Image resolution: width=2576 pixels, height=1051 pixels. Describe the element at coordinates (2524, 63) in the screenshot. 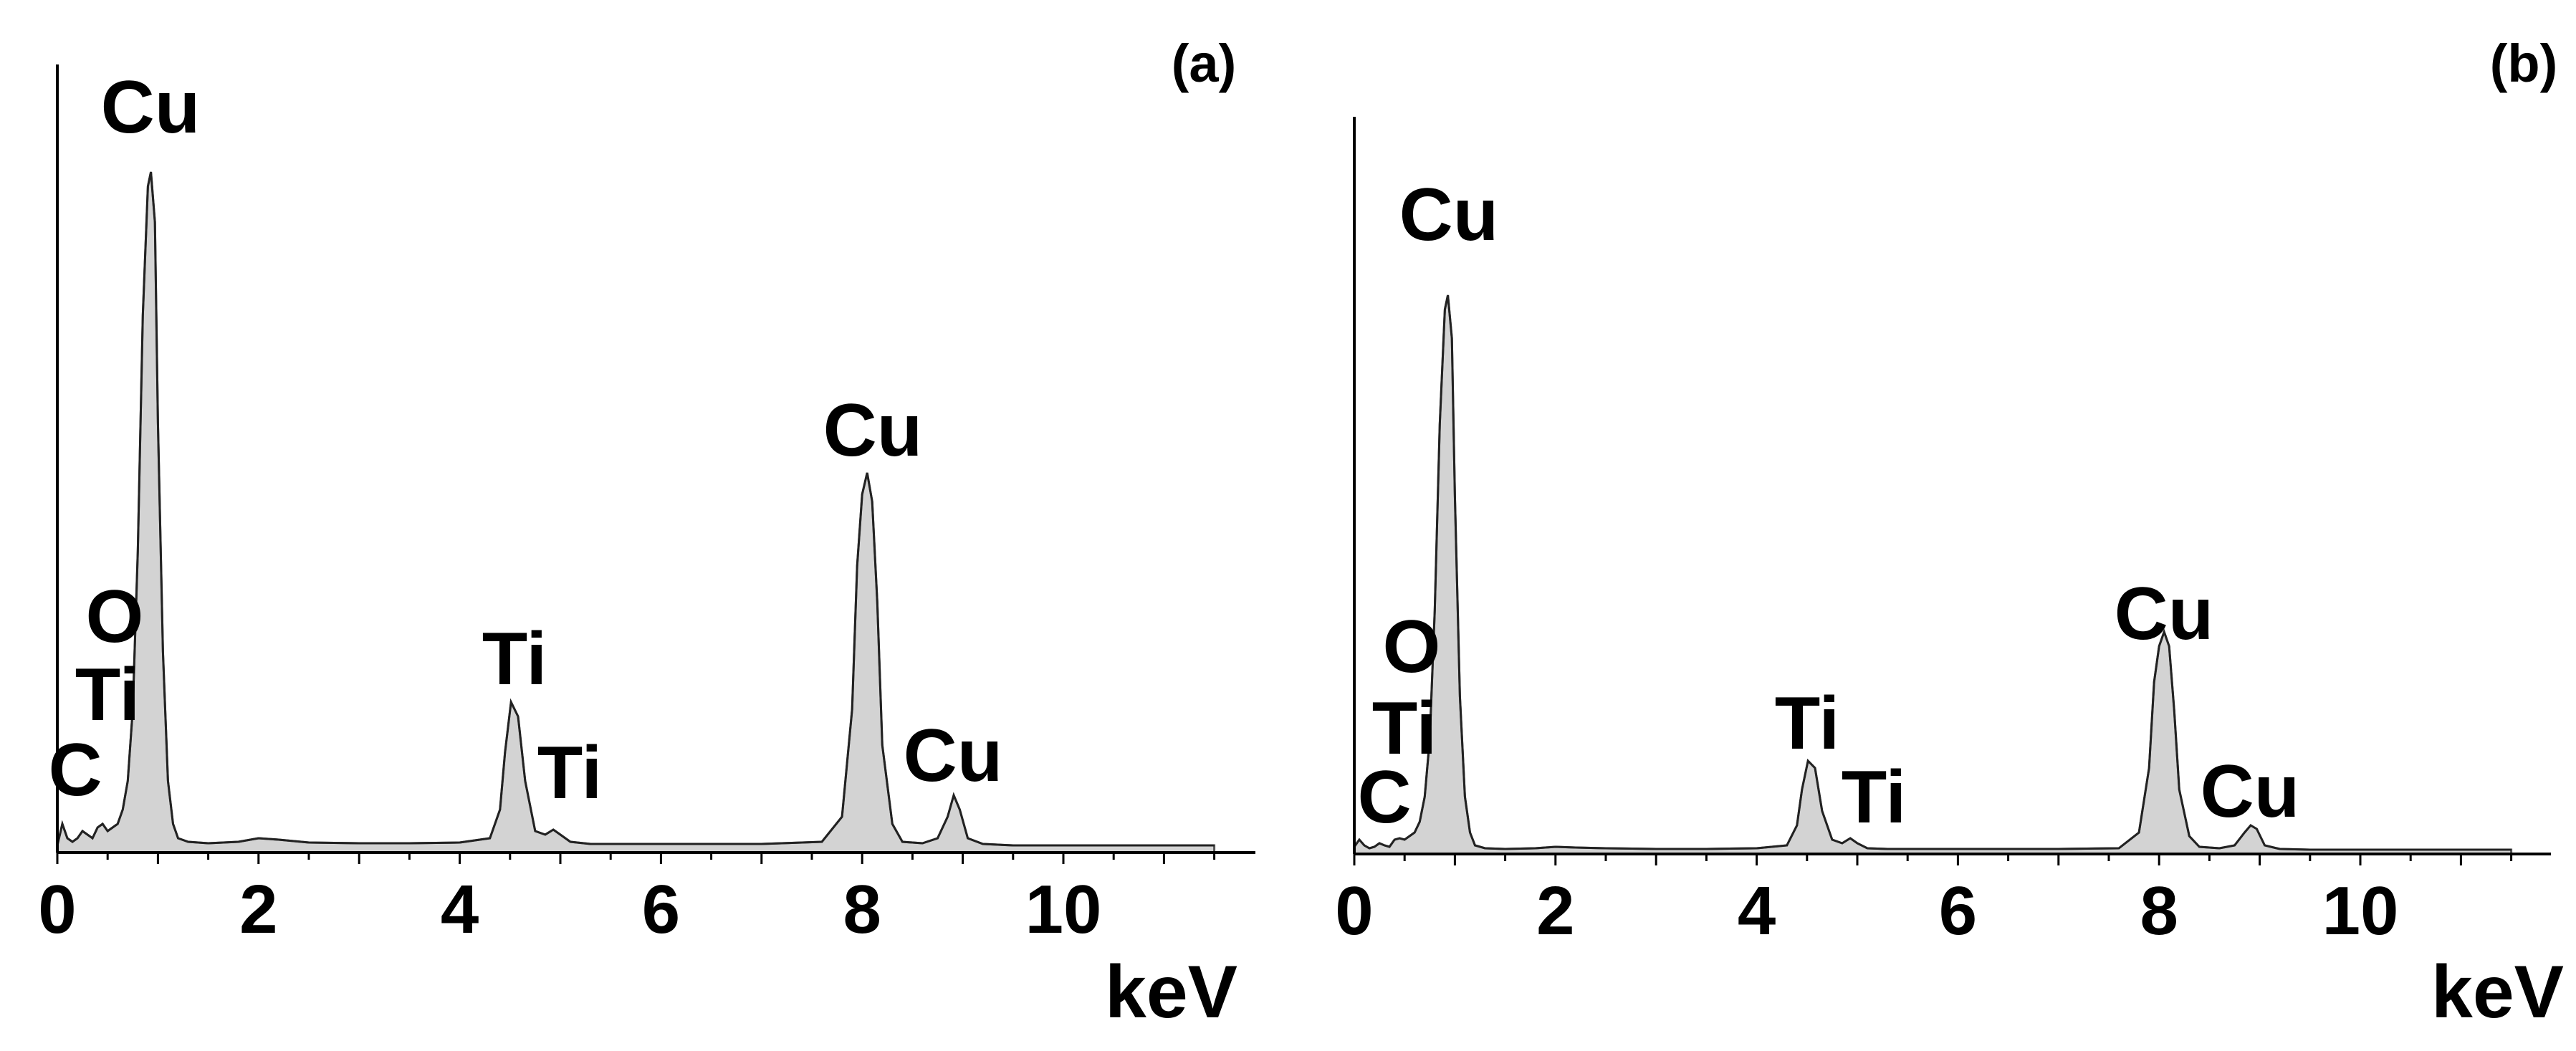

I see `panel-label: (b)` at that location.